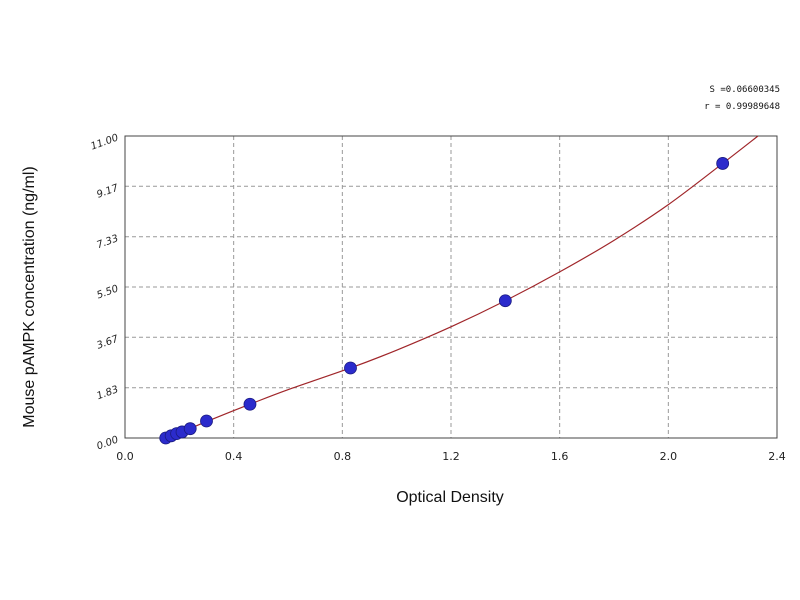 The width and height of the screenshot is (800, 600). What do you see at coordinates (745, 90) in the screenshot?
I see `fit-s-value: S =0.06600345` at bounding box center [745, 90].